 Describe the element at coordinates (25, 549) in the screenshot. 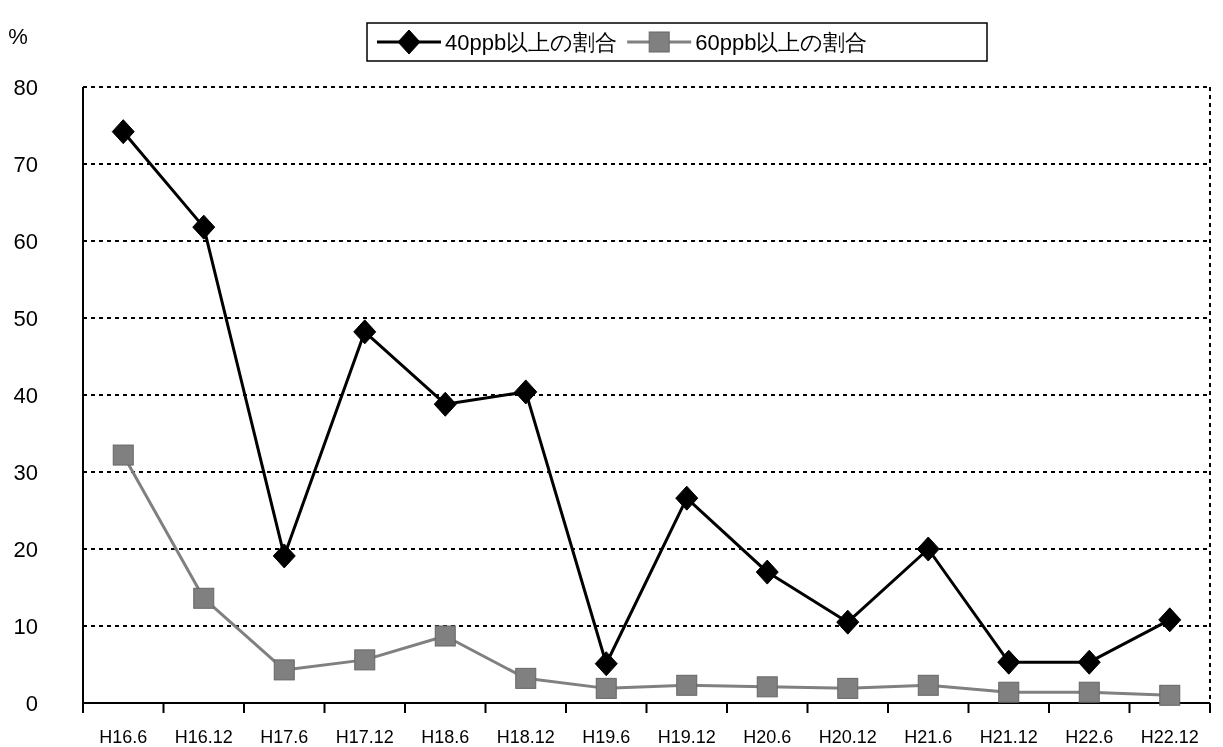

I see `y-tick-label: 20` at that location.